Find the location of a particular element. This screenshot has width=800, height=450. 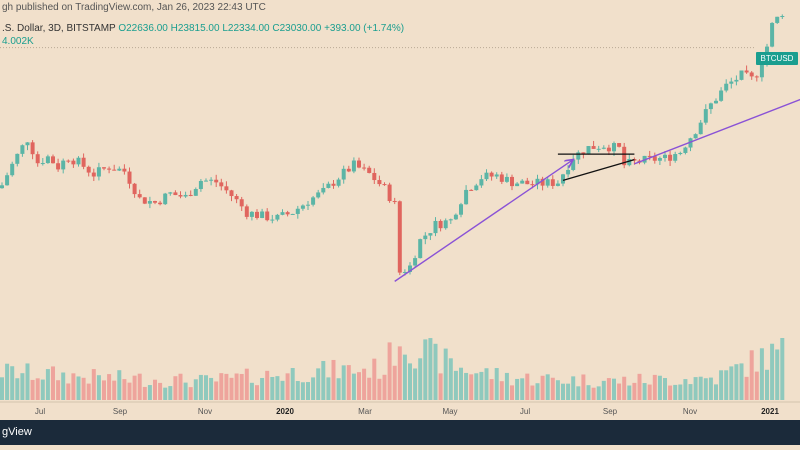

x-tick-label: 2021 is located at coordinates (770, 411).